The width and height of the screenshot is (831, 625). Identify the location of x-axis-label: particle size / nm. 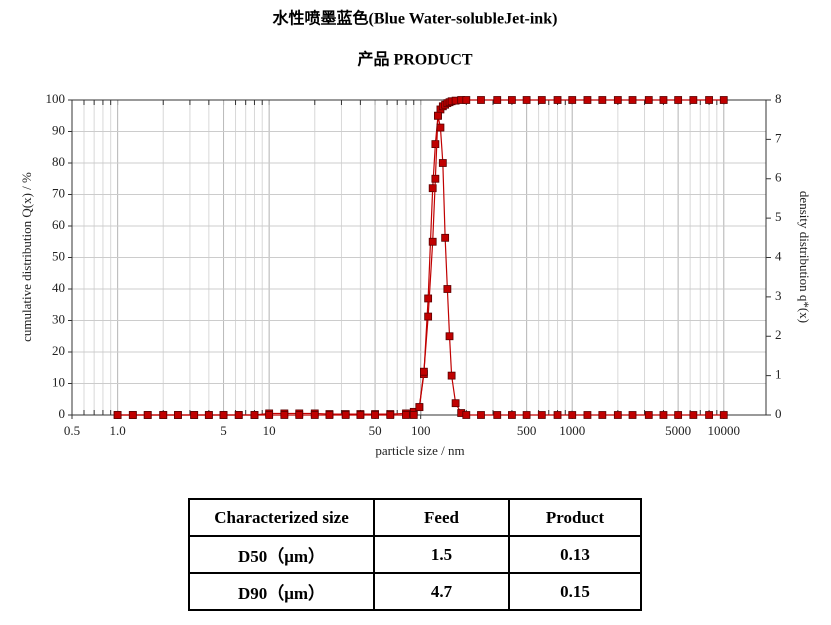
(419, 450).